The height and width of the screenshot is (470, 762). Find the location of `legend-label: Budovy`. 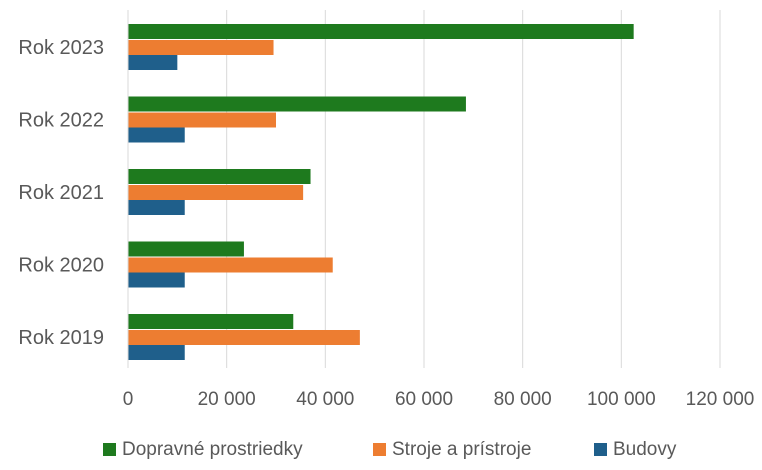

legend-label: Budovy is located at coordinates (645, 449).